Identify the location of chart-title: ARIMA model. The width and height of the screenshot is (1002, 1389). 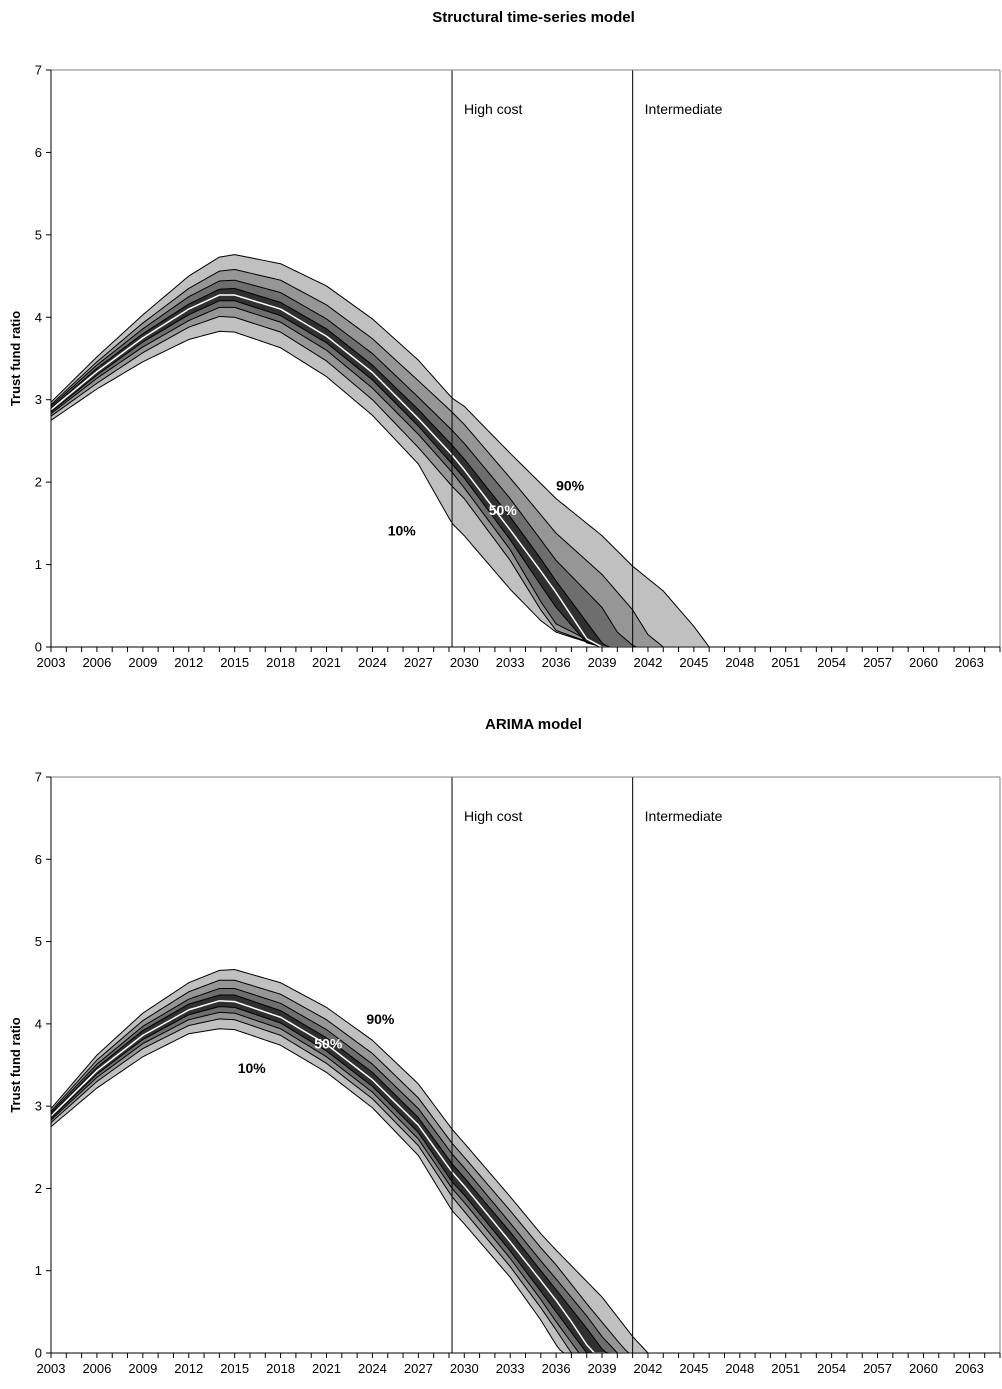
(533, 724).